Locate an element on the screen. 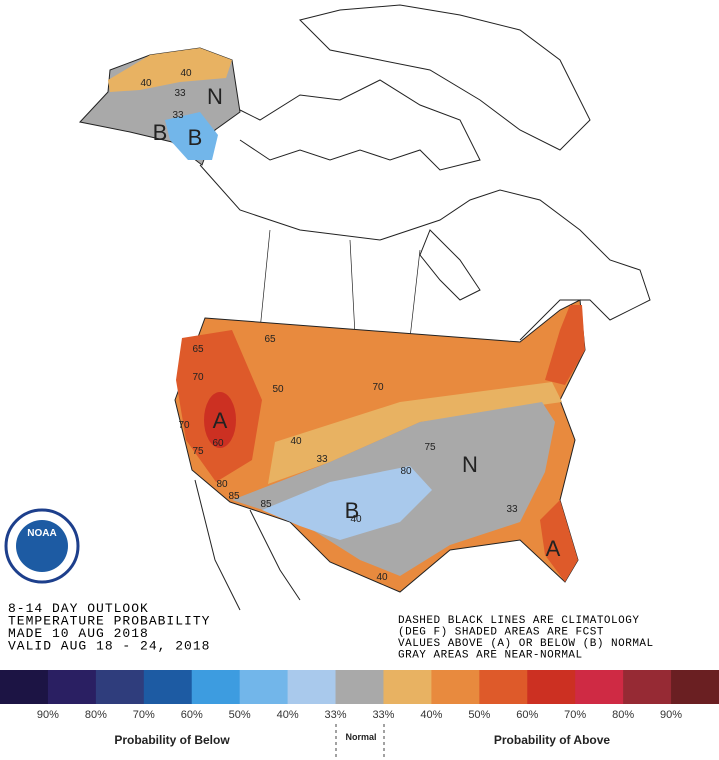  alaska-below is located at coordinates (191, 136).